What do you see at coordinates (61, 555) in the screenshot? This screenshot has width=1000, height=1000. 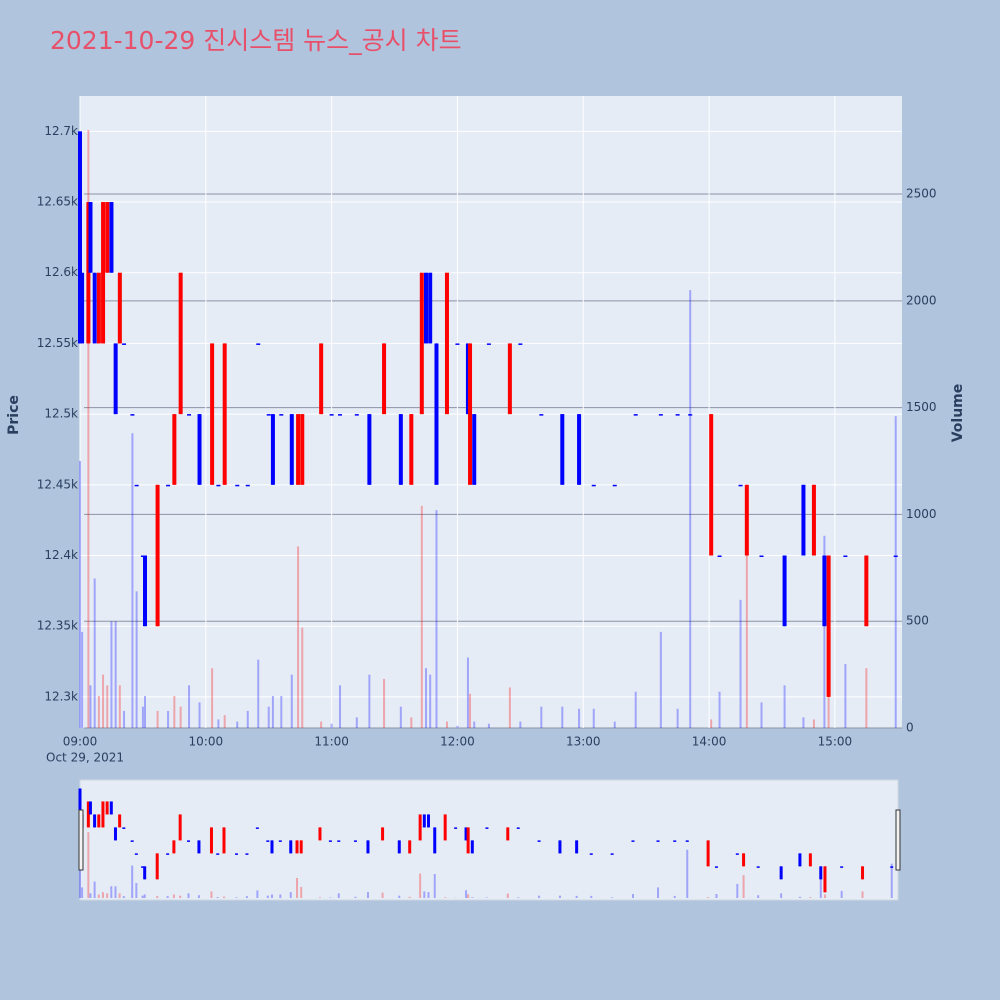 I see `y-tick-label: 12.4k` at bounding box center [61, 555].